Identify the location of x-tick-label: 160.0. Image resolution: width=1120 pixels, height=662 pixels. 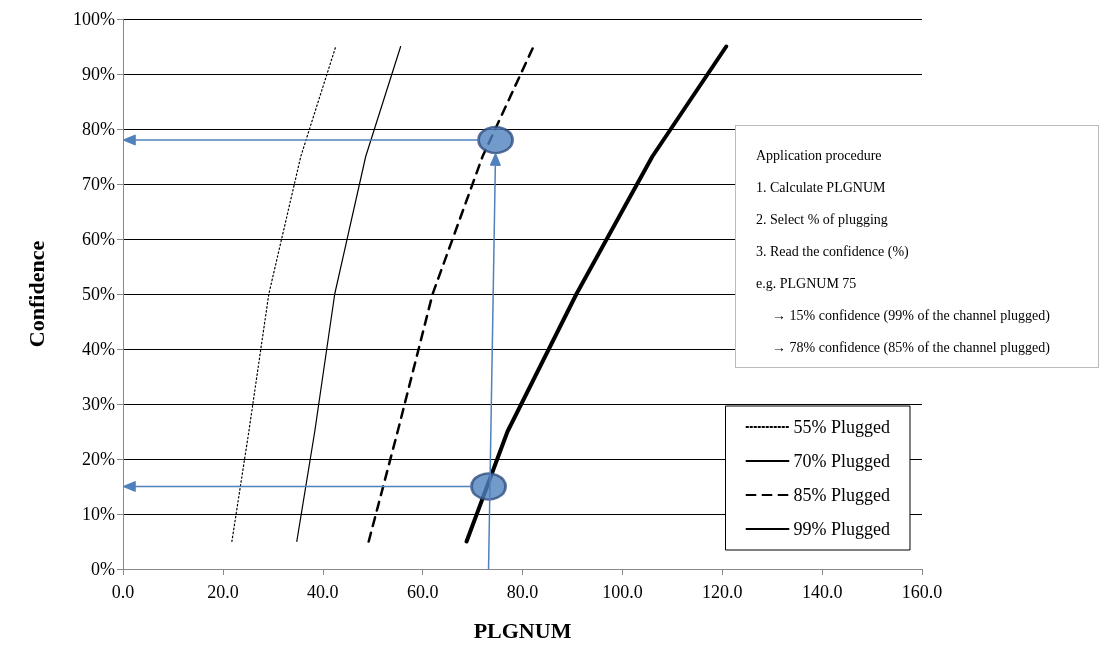
(922, 592).